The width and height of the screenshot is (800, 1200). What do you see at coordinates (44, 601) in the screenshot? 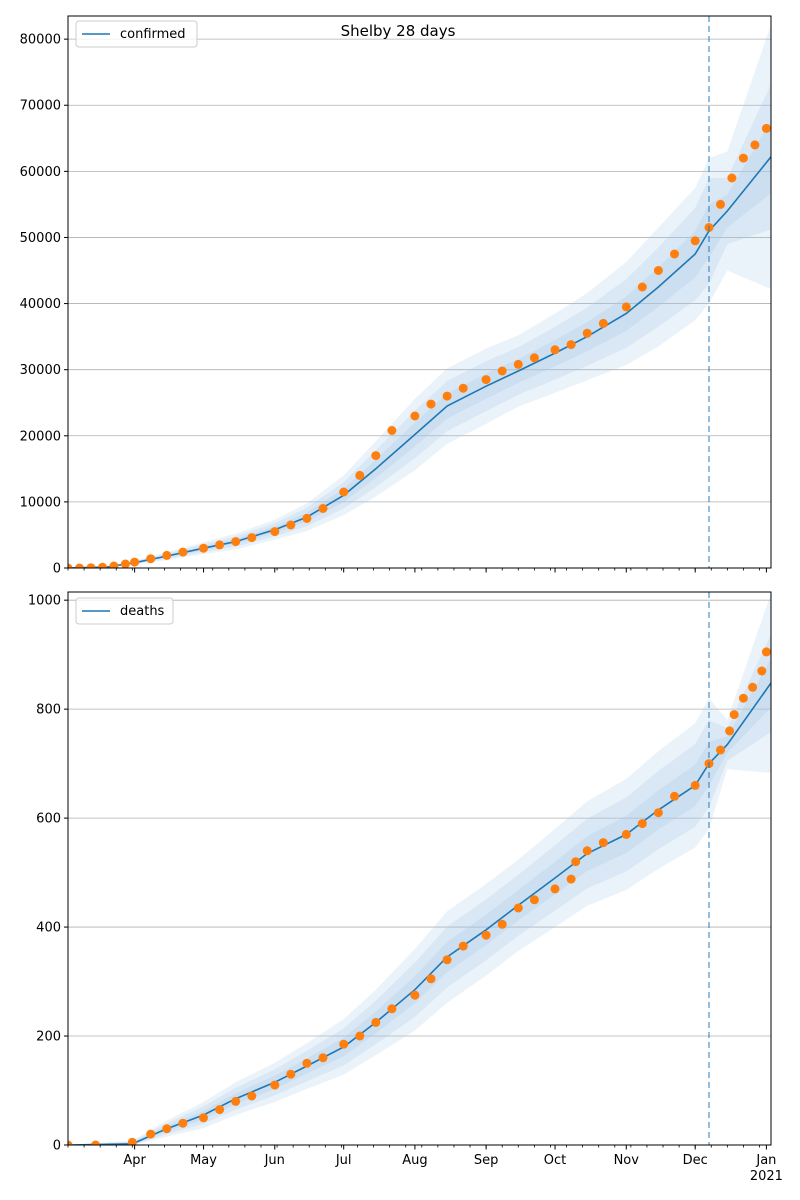
I see `deaths-y-tick-label: 1000` at bounding box center [44, 601].